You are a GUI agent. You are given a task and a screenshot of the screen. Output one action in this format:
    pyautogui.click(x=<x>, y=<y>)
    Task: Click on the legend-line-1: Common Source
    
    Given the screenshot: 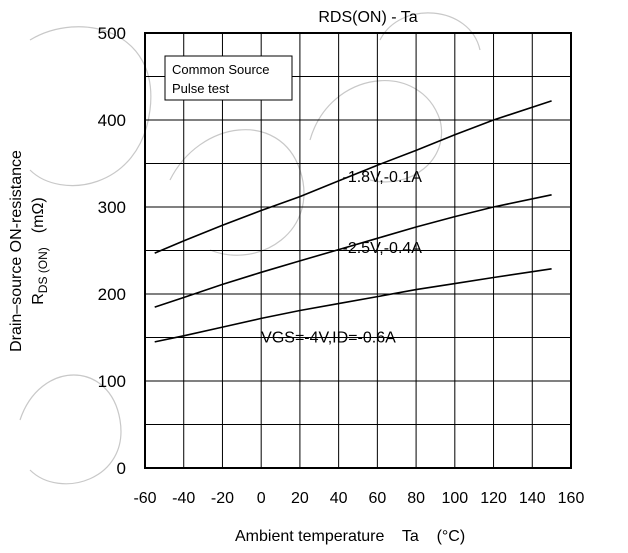 What is the action you would take?
    pyautogui.click(x=221, y=69)
    